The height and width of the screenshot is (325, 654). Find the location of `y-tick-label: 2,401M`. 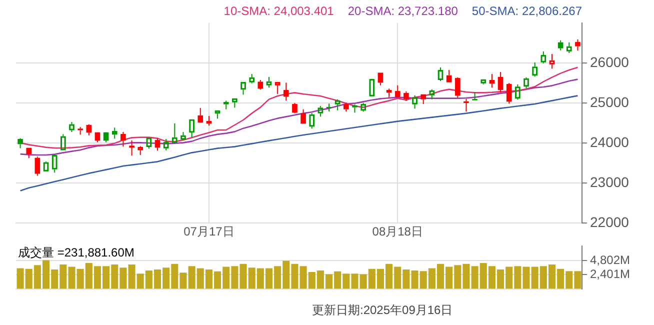

y-tick-label: 2,401M is located at coordinates (610, 273).